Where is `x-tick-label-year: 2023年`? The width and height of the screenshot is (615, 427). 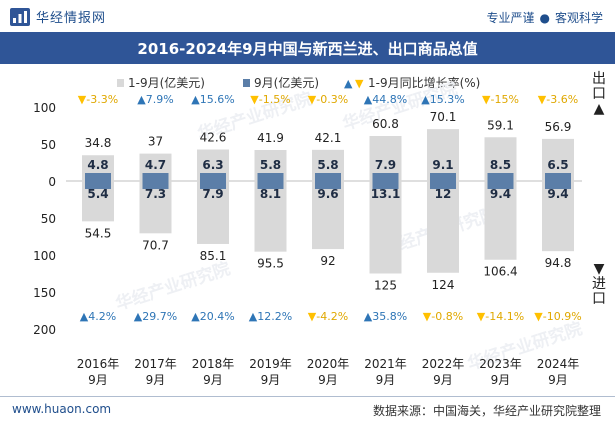
x-tick-label-year: 2023年 is located at coordinates (500, 364).